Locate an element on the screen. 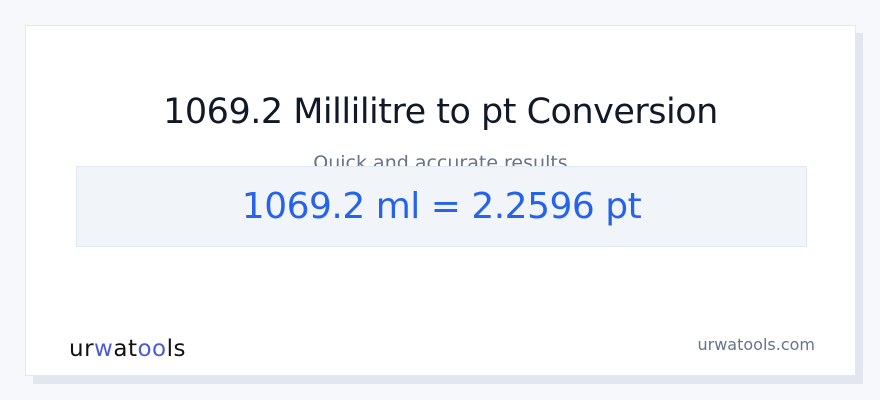  page-title: 1069.2 Millilitre to pt Conversion is located at coordinates (440, 112).